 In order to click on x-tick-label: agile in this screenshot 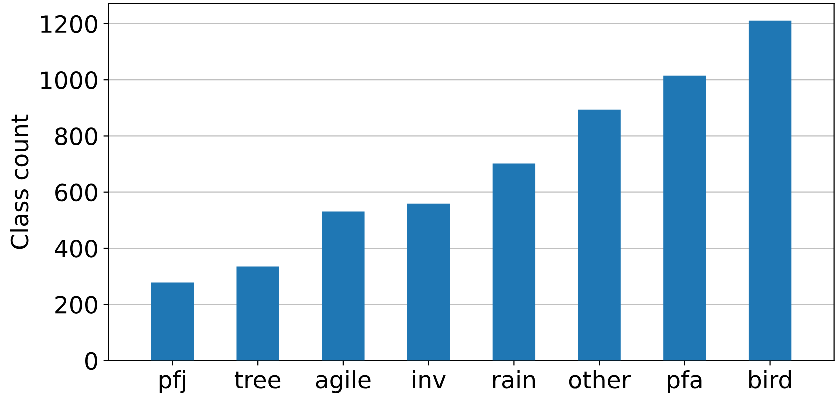, I will do `click(343, 382)`.